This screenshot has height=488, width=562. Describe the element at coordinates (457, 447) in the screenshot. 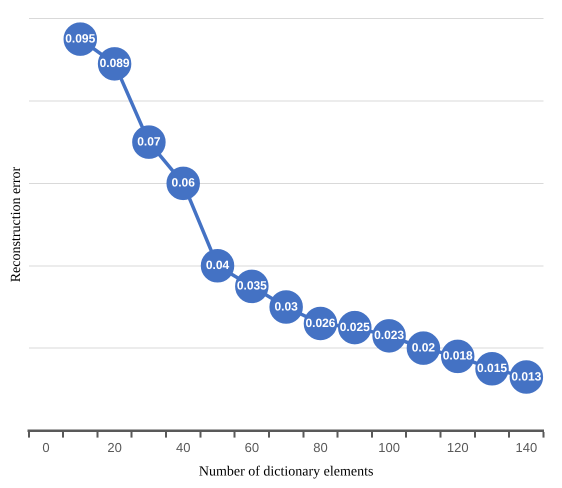

I see `x-tick-label: 120` at that location.